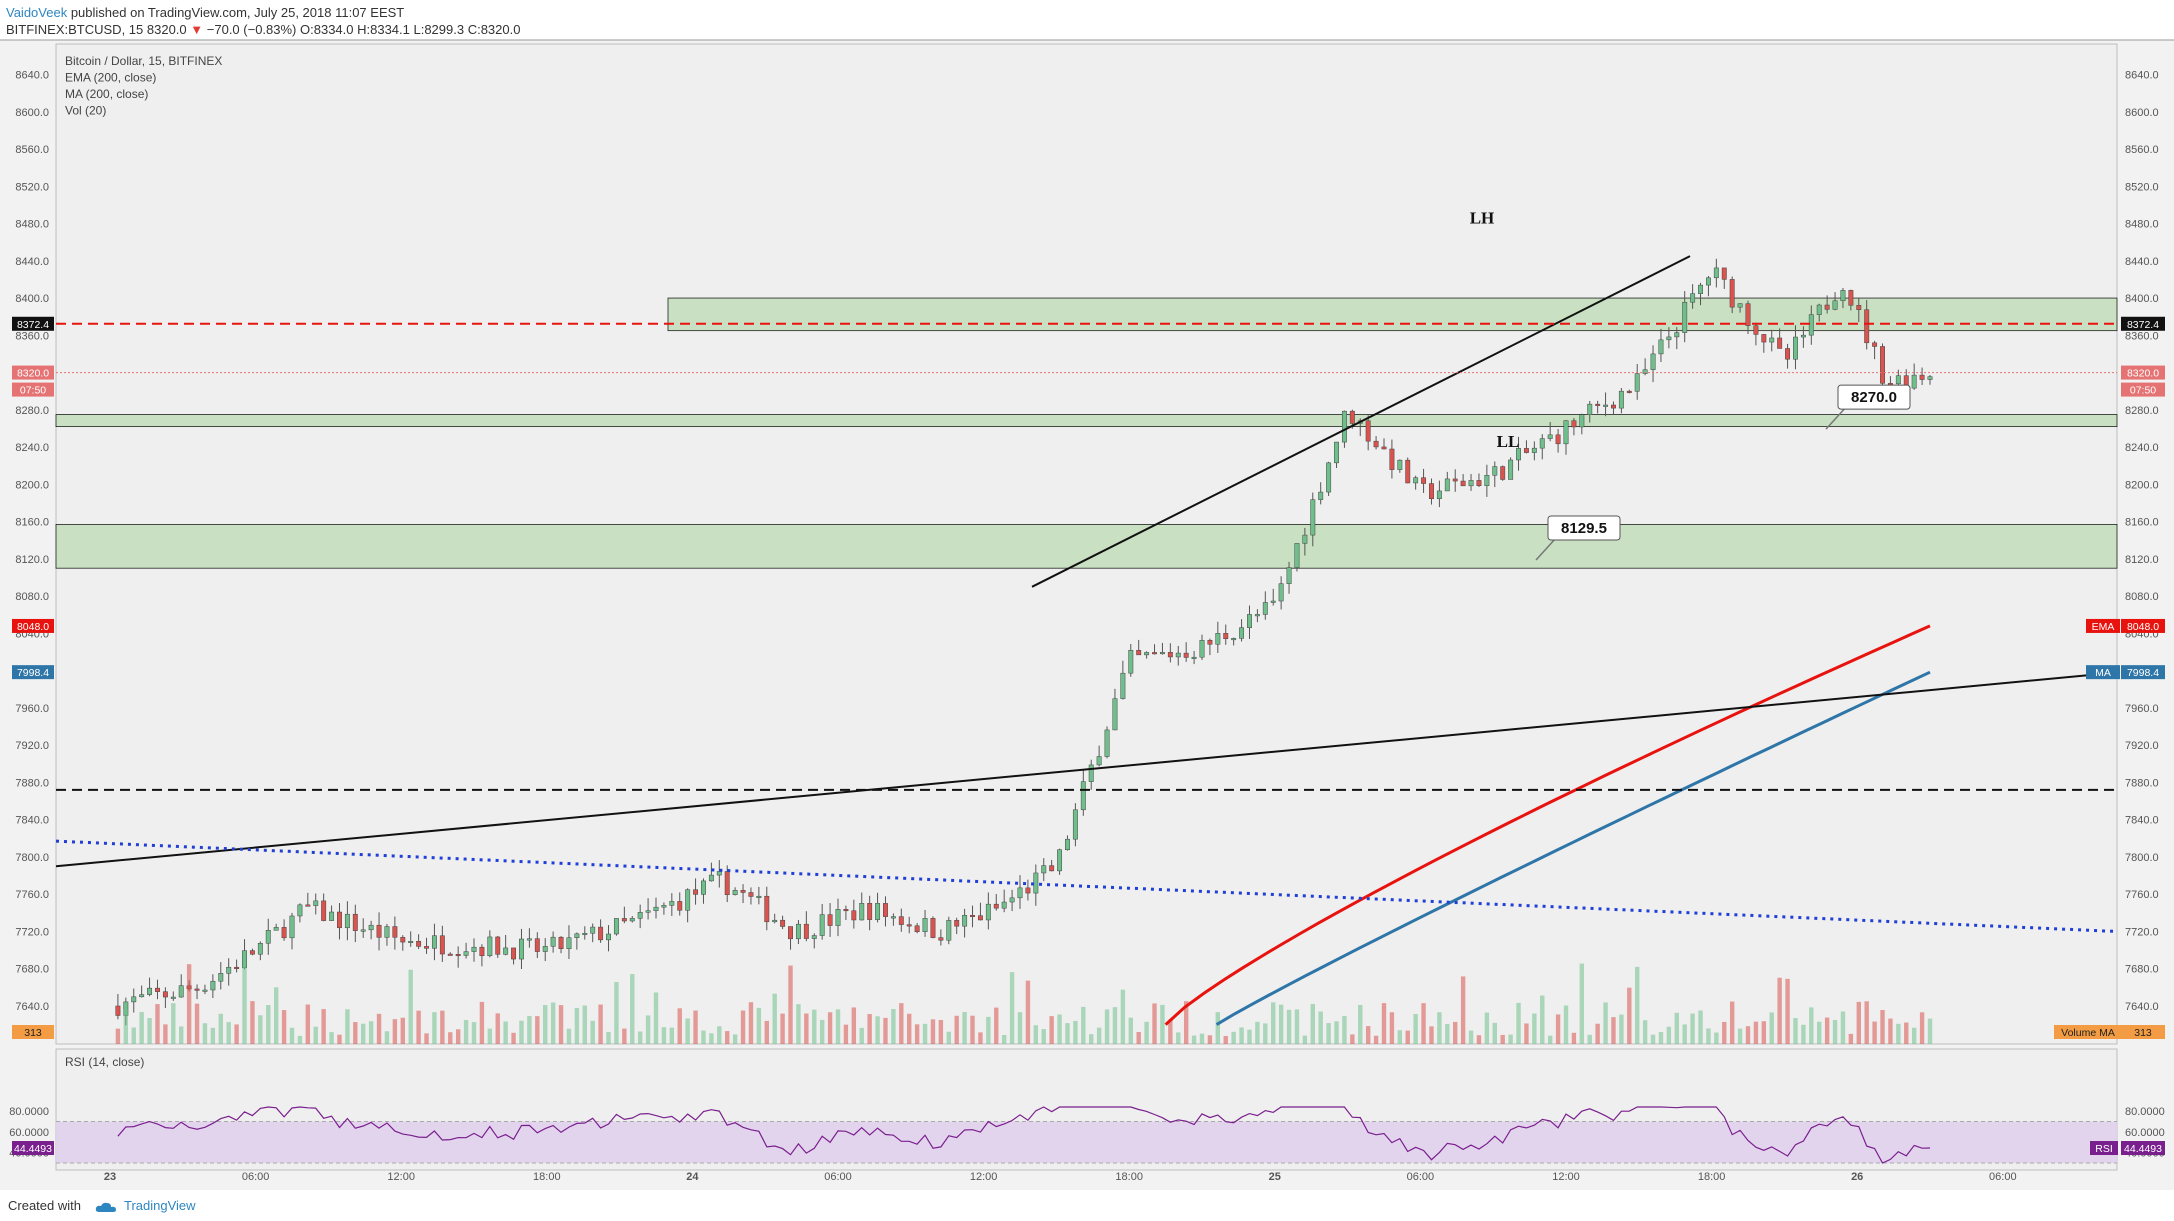 The width and height of the screenshot is (2174, 1221). I want to click on y-tick-label-right: 7760.0, so click(2142, 895).